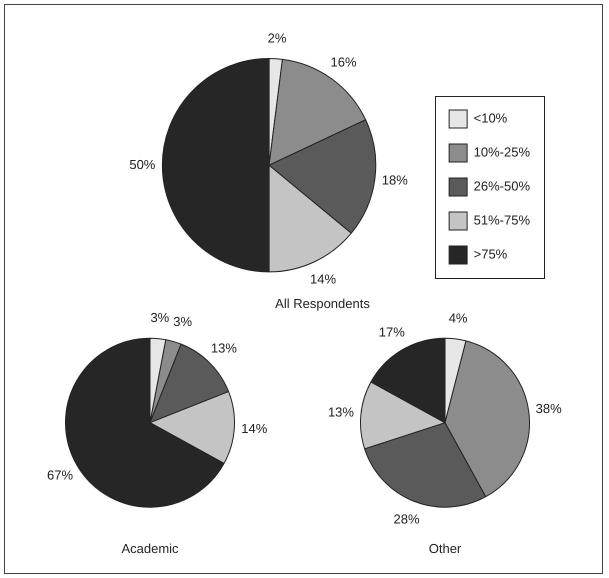  Describe the element at coordinates (343, 62) in the screenshot. I see `data-label: 16%` at that location.